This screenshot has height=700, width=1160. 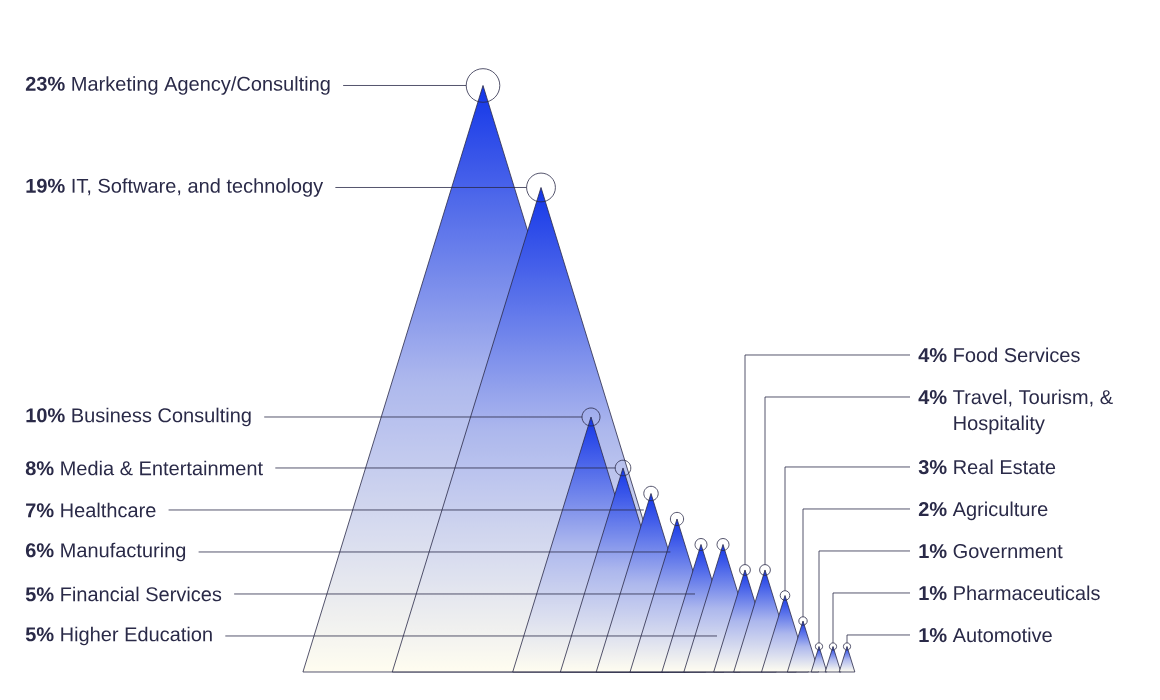 What do you see at coordinates (45, 83) in the screenshot?
I see `data-label: 23%` at bounding box center [45, 83].